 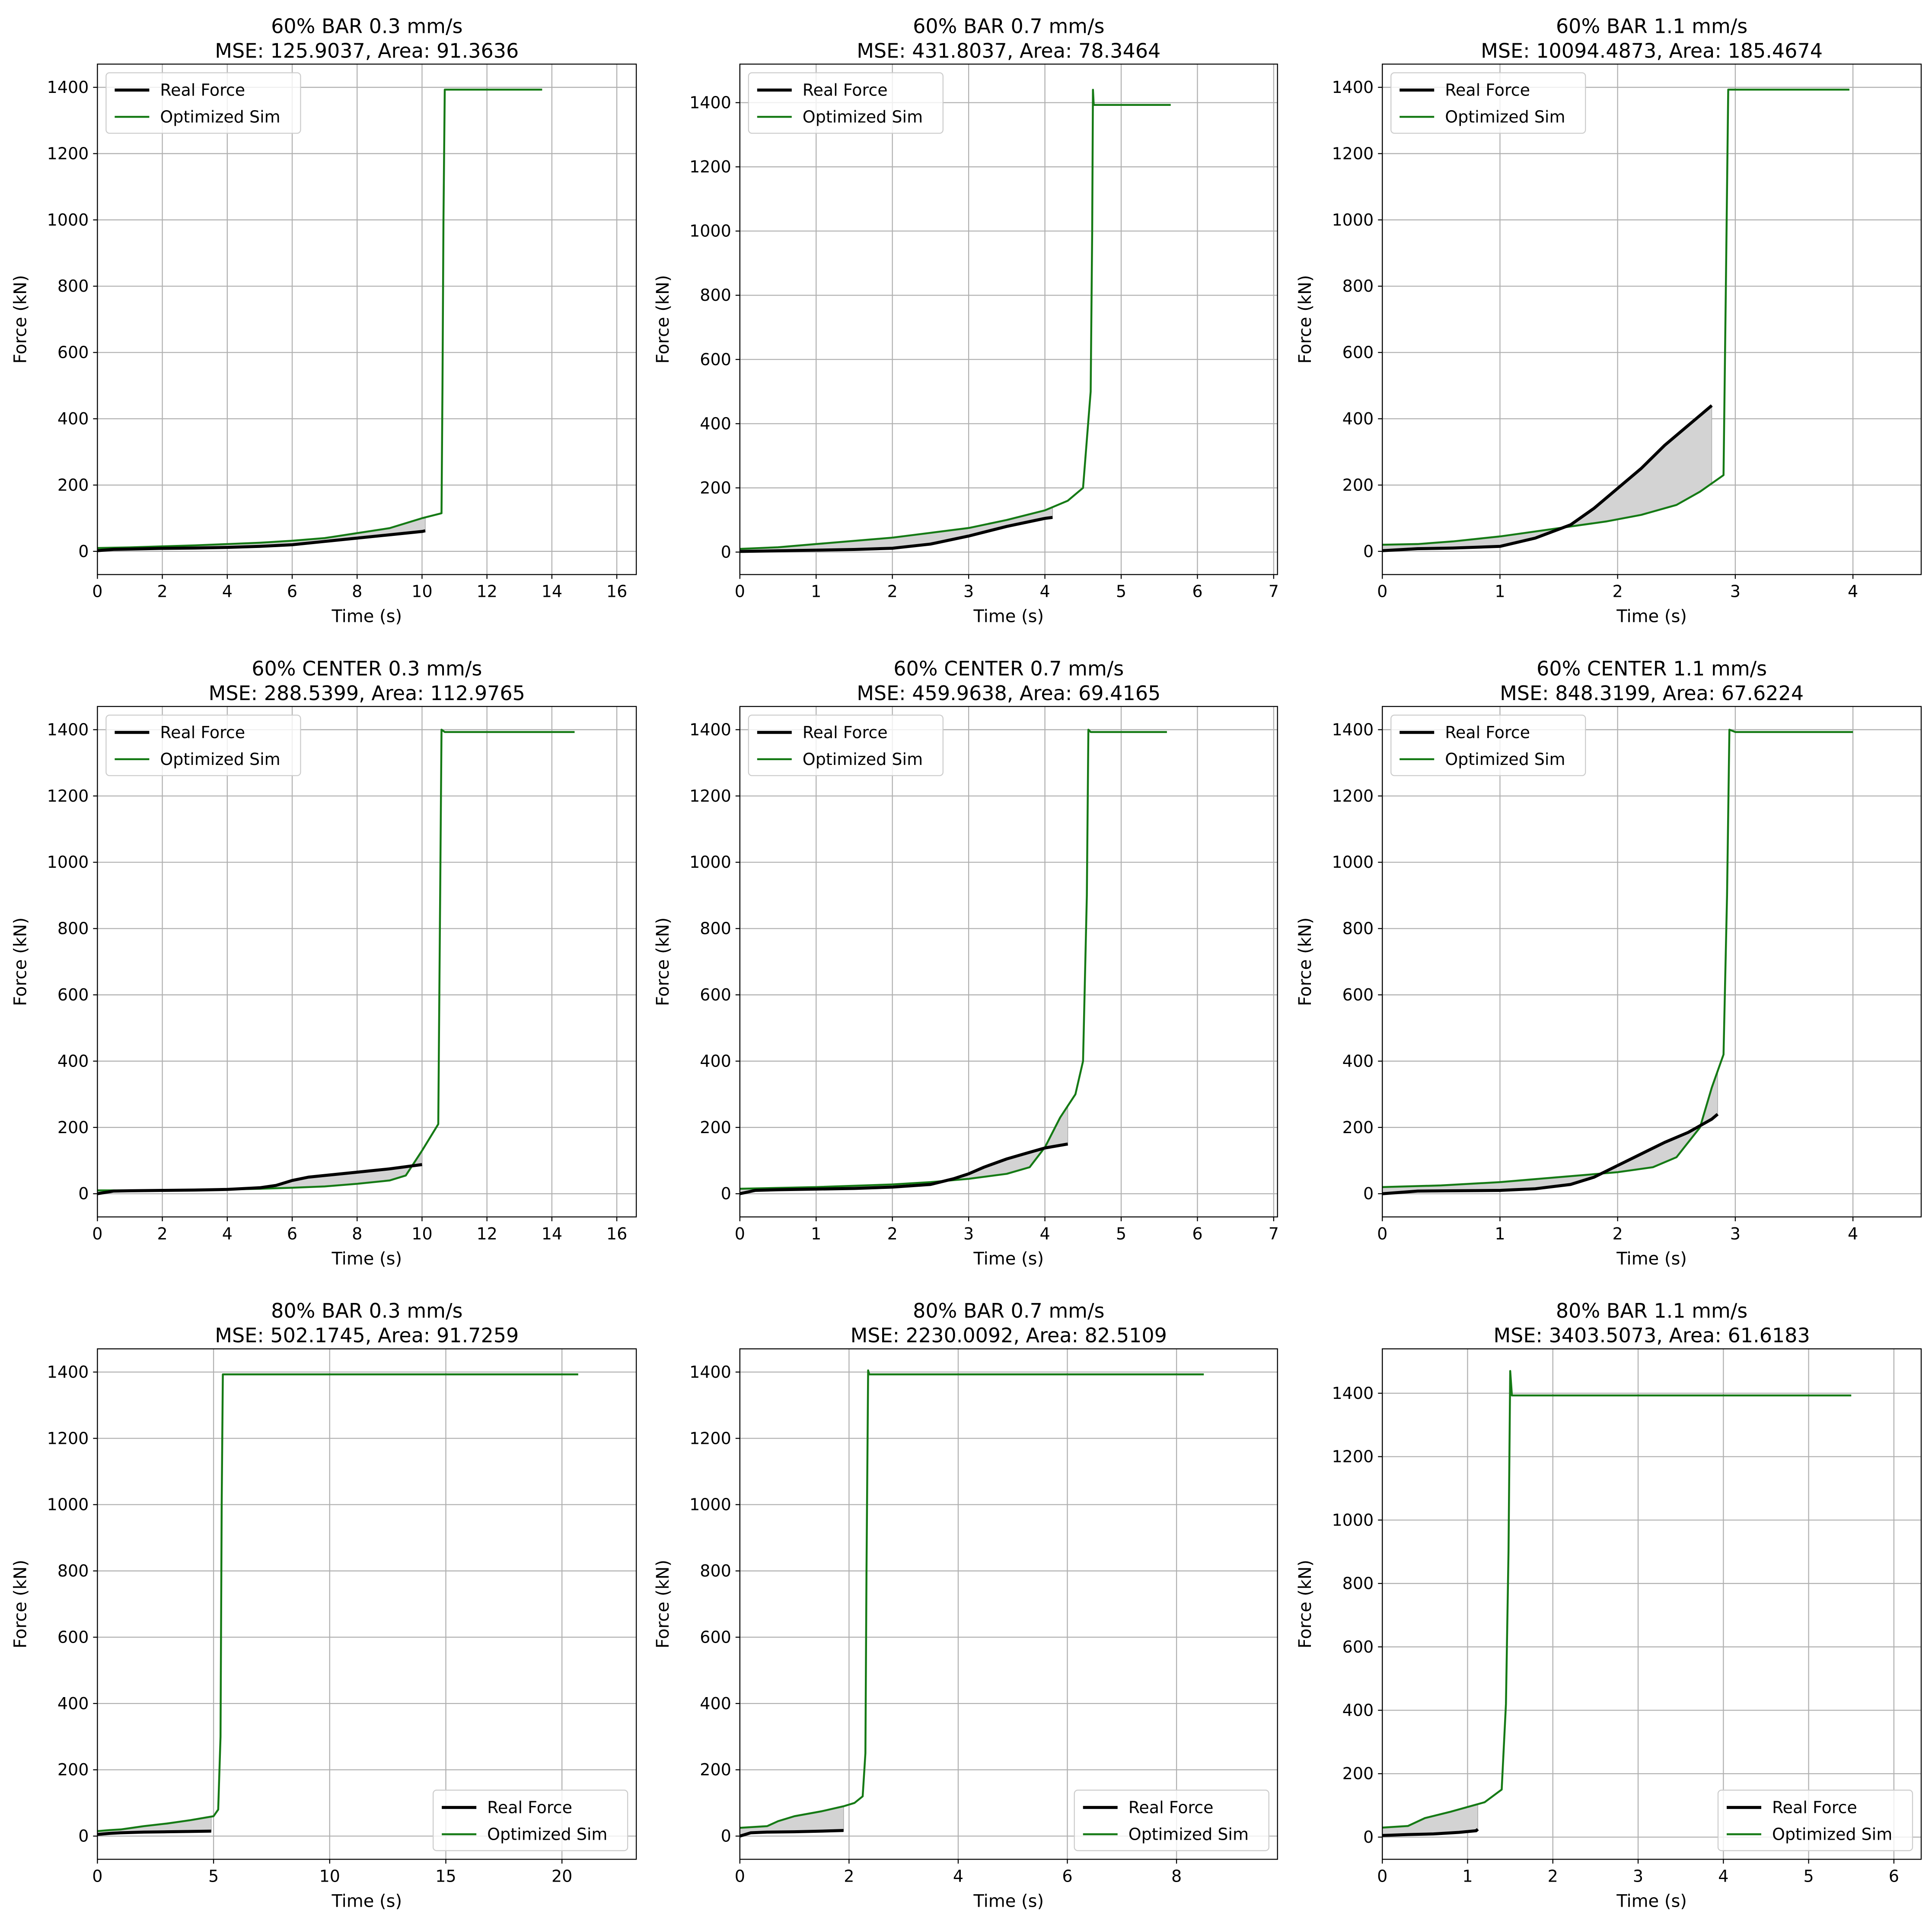 I want to click on subplot-title: 60% CENTER 0.7 mm/s, so click(x=1008, y=668).